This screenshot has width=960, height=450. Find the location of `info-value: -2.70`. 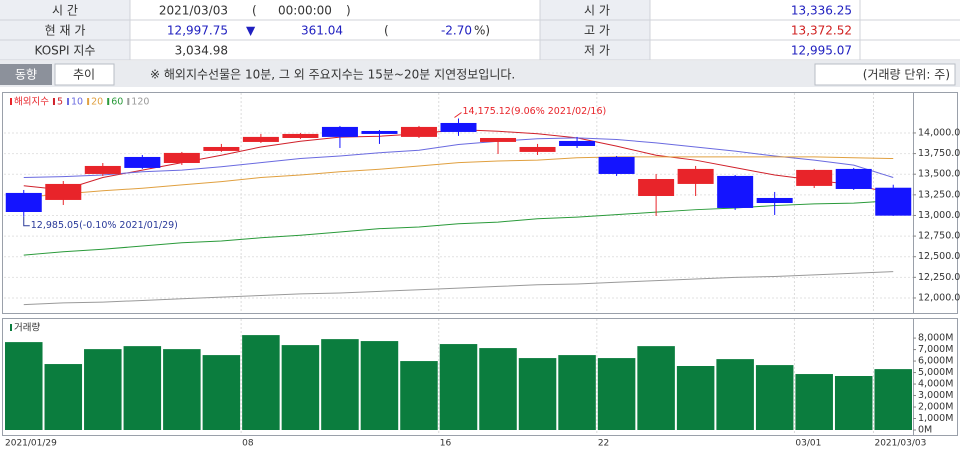

info-value: -2.70 is located at coordinates (456, 31).